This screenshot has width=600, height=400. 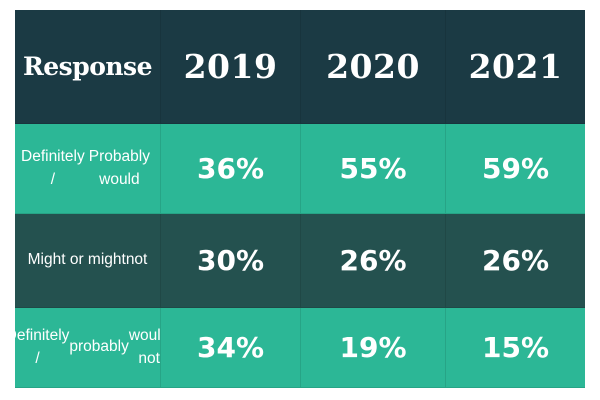 I want to click on value-would-not-2019: 34%, so click(x=231, y=348).